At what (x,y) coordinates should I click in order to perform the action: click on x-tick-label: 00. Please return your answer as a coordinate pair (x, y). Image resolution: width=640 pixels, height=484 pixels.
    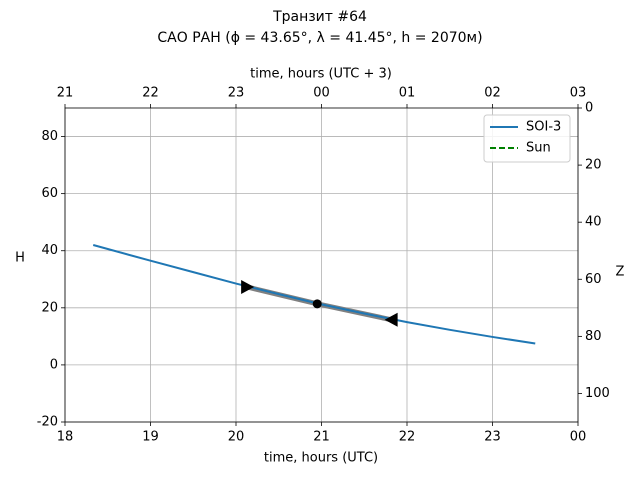
    Looking at the image, I should click on (578, 437).